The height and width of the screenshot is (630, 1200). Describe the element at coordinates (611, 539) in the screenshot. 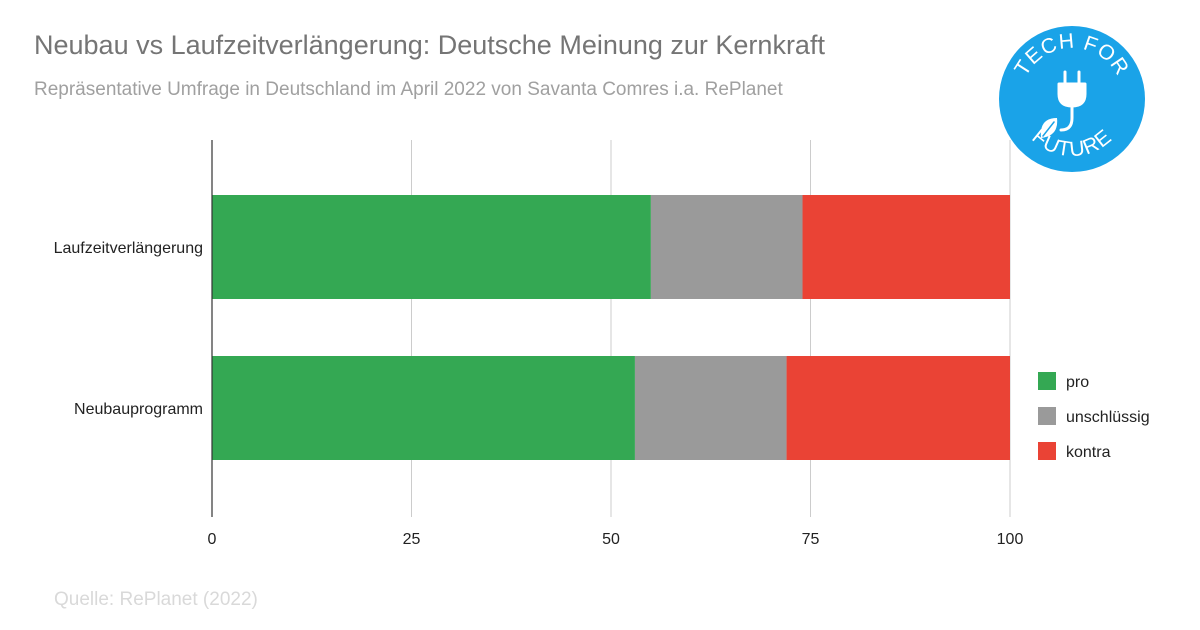

I see `x-tick-label: 50` at that location.